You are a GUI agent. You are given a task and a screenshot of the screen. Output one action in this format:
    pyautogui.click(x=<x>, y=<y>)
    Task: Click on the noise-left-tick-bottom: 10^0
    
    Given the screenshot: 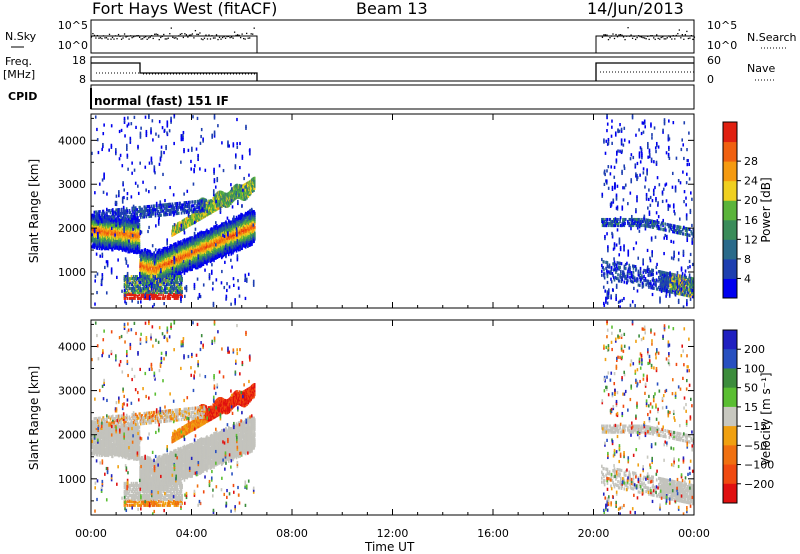 What is the action you would take?
    pyautogui.click(x=73, y=45)
    